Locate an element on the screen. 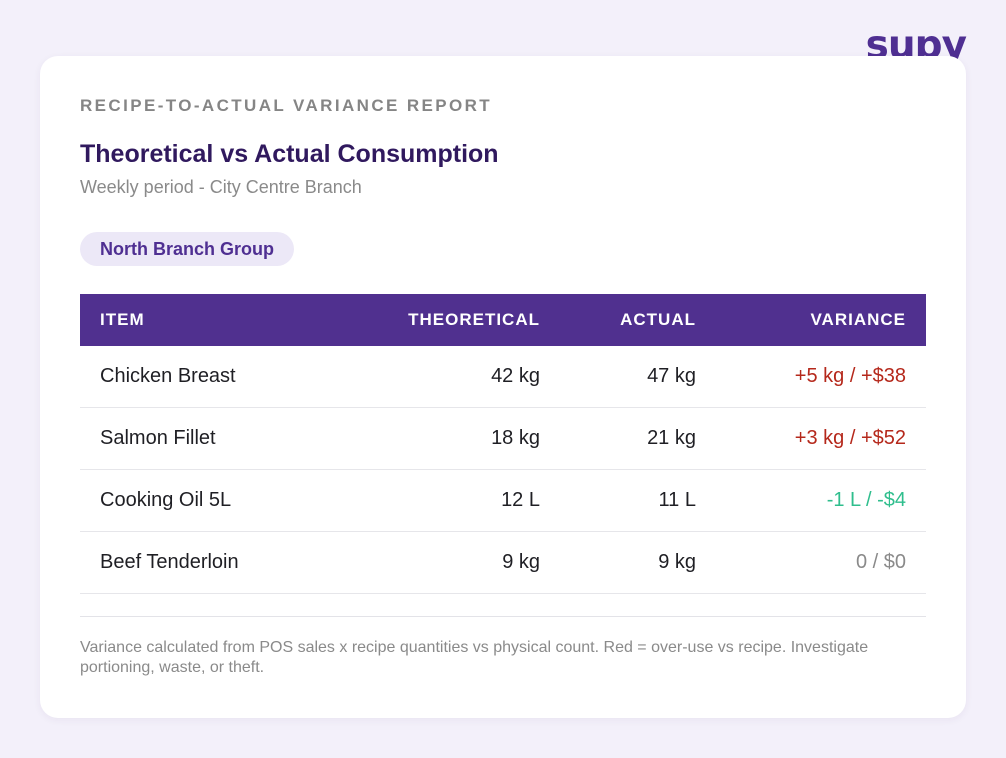 This screenshot has width=1006, height=758. actual-value: 47 kg is located at coordinates (671, 376).